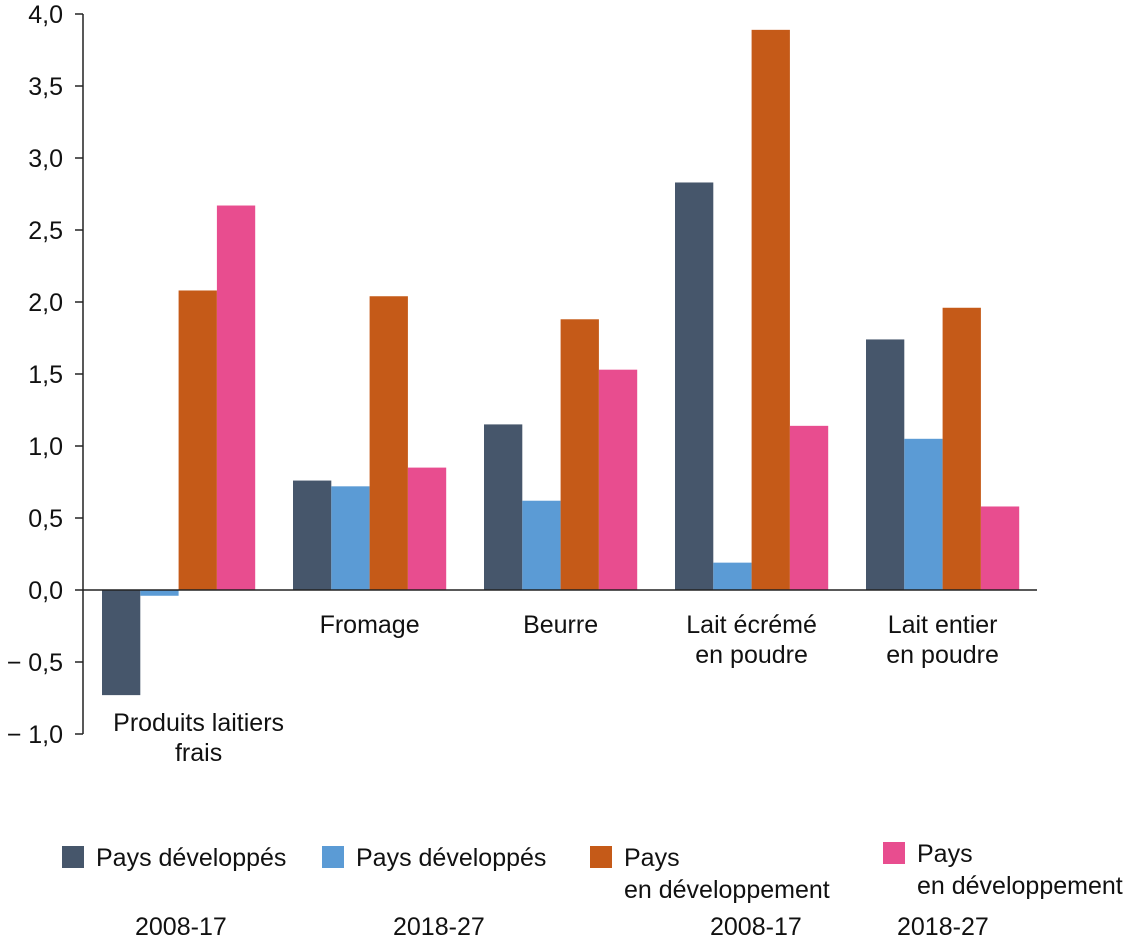 The image size is (1147, 947). Describe the element at coordinates (45, 591) in the screenshot. I see `y-tick-label: 0,0` at that location.